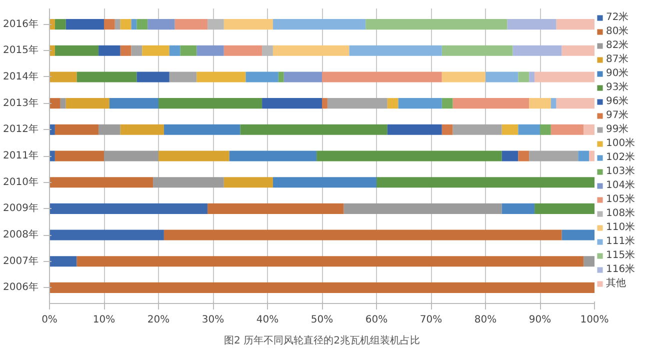 This screenshot has height=355, width=669. I want to click on legend-label: 72米, so click(617, 17).